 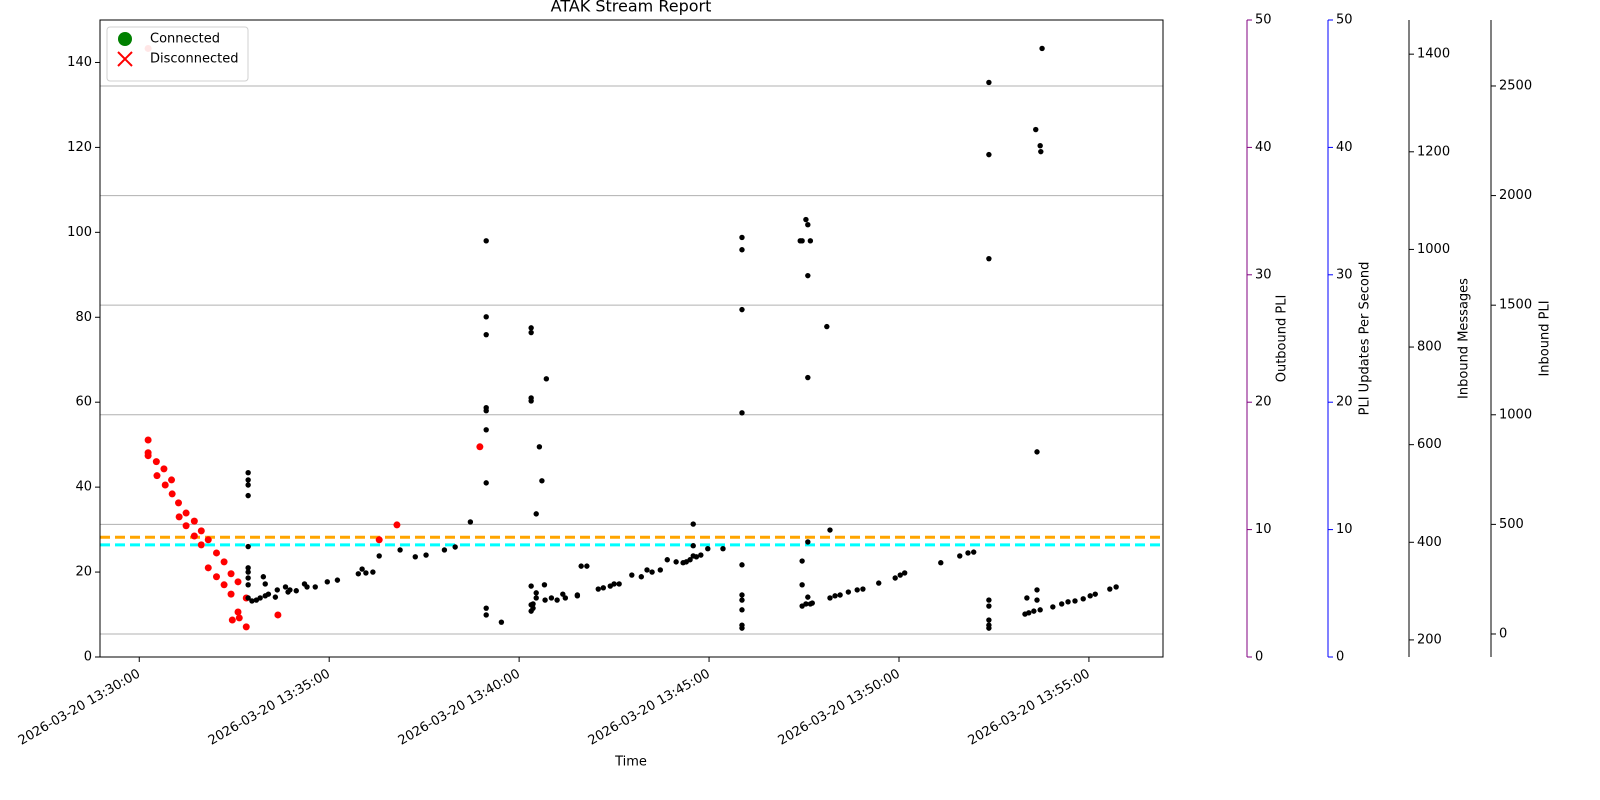 What do you see at coordinates (1263, 147) in the screenshot?
I see `y-tick-label: 40` at bounding box center [1263, 147].